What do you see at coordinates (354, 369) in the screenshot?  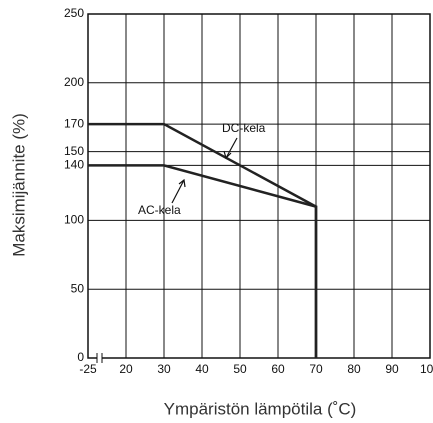 I see `x-tick-label: 80` at bounding box center [354, 369].